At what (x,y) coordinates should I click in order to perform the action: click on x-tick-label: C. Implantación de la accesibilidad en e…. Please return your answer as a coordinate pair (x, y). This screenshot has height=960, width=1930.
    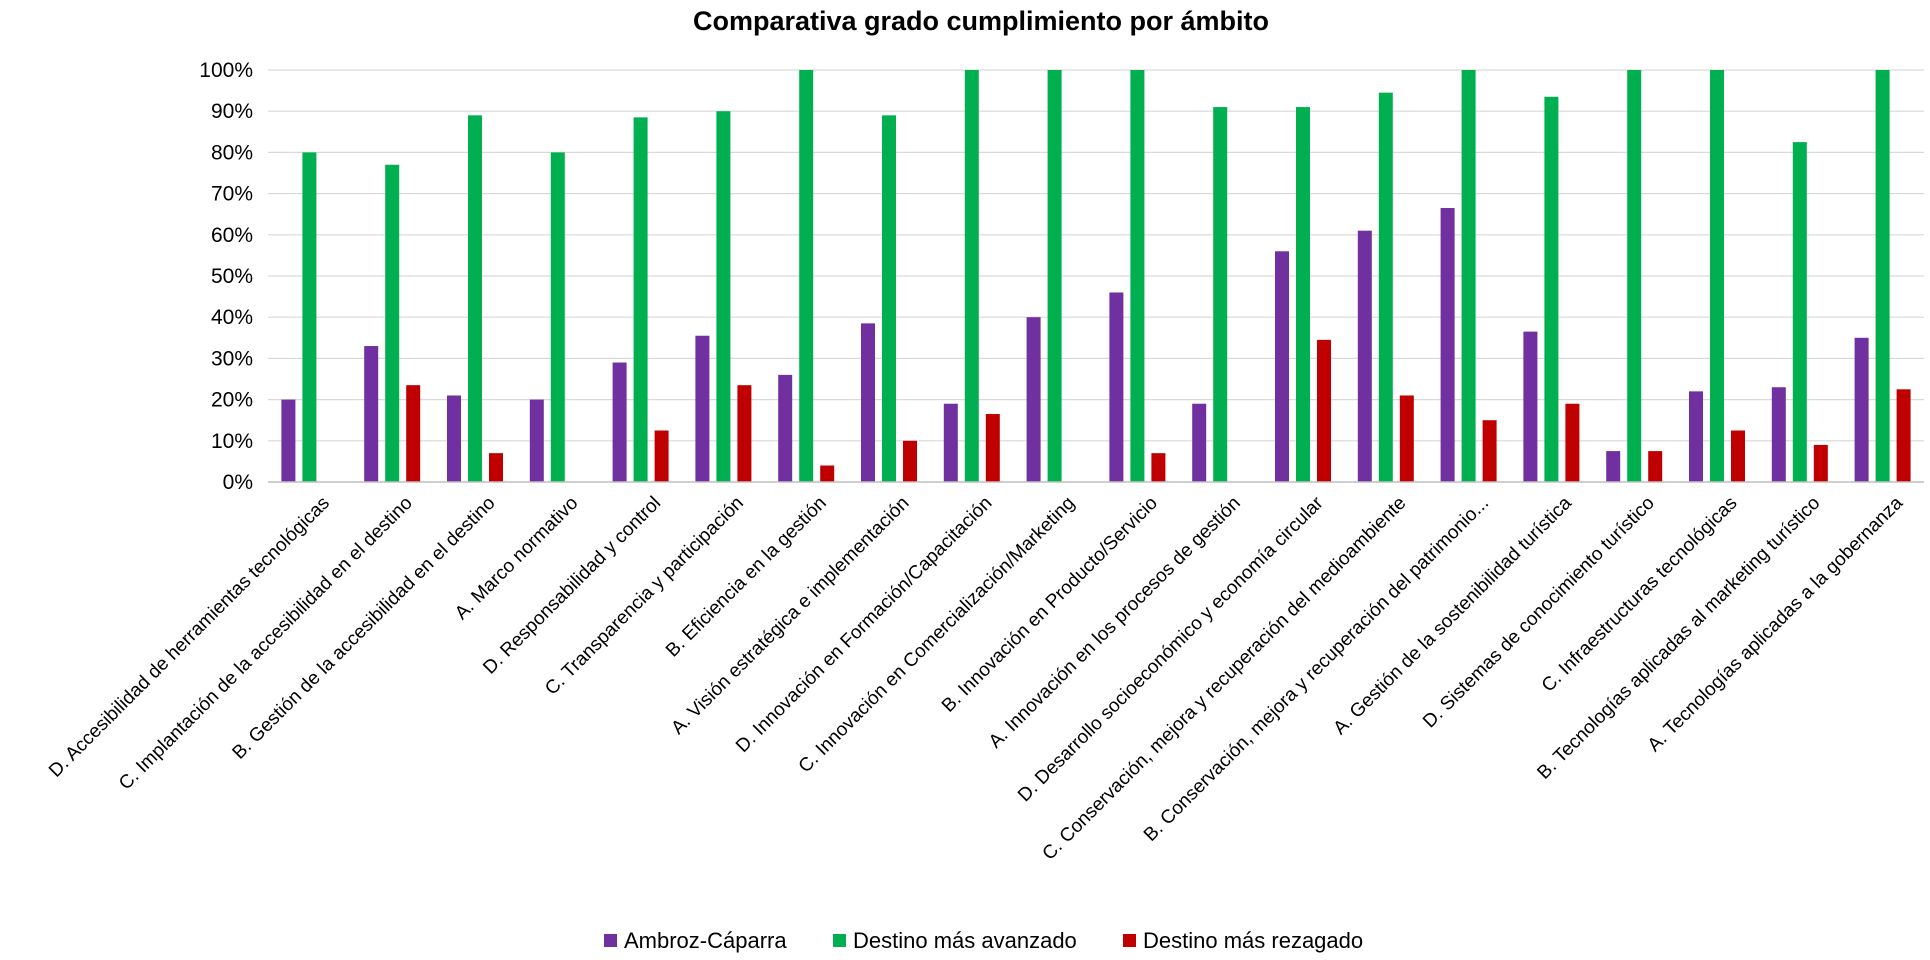
    Looking at the image, I should click on (266, 644).